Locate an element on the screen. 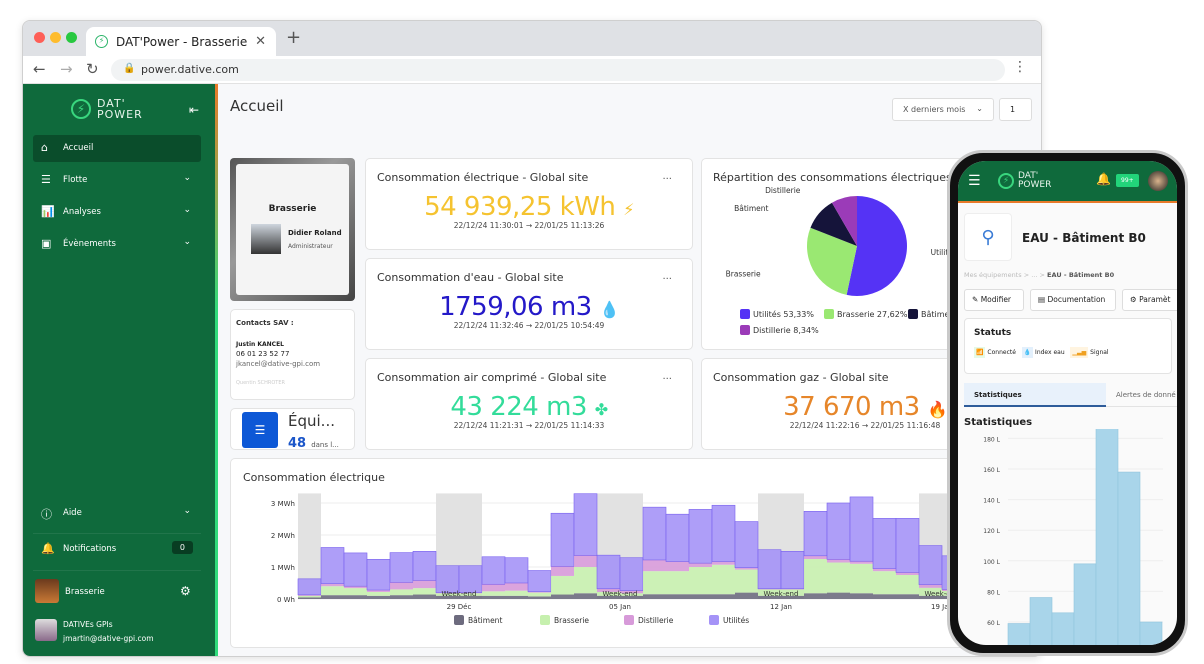 This screenshot has height=664, width=1204. documentation-button: ▤ Documentation is located at coordinates (1073, 300).